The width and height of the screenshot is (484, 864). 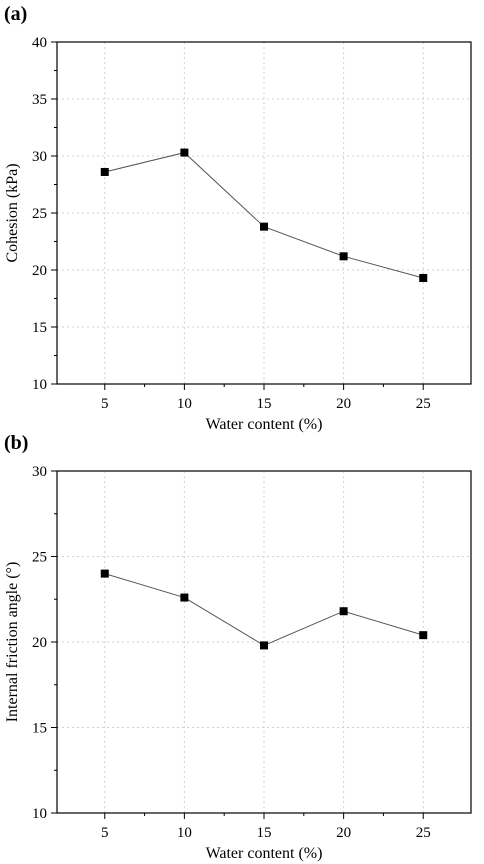 I want to click on panel-b-y-tick-label: 30, so click(x=39, y=472).